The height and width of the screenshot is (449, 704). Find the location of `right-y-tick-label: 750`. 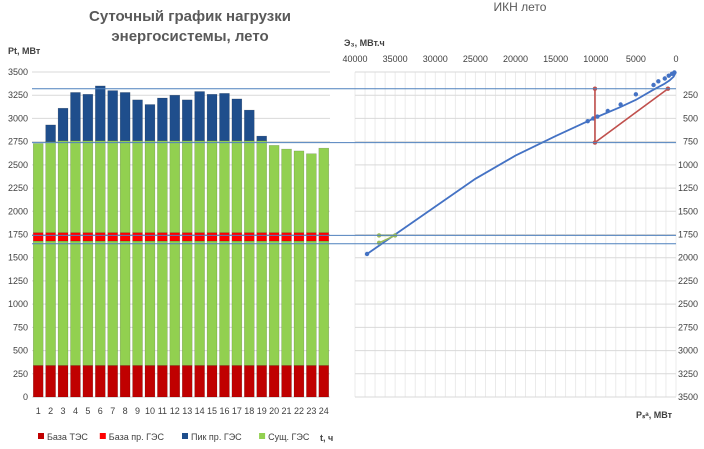

right-y-tick-label: 750 is located at coordinates (690, 142).